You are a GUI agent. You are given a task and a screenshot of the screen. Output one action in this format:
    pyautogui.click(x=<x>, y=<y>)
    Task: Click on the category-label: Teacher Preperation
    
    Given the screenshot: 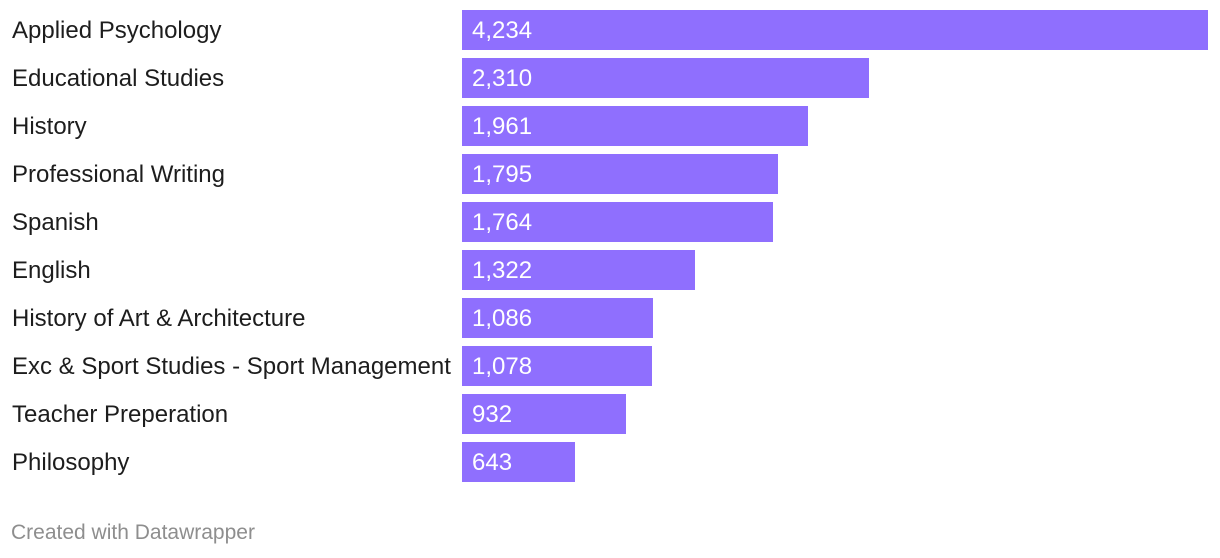 What is the action you would take?
    pyautogui.click(x=120, y=414)
    